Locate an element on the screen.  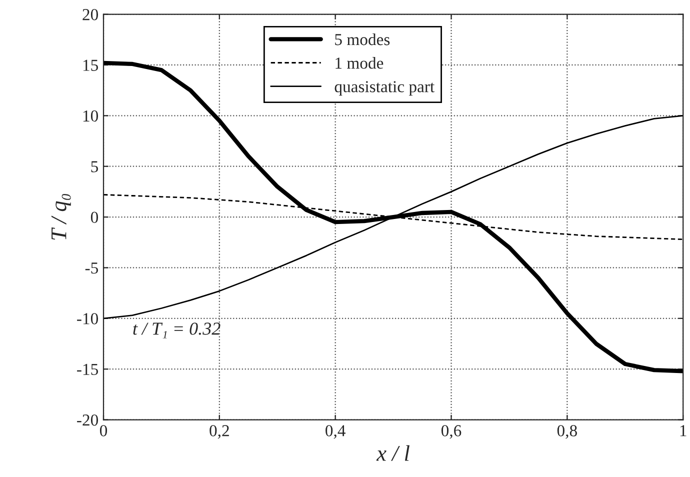
x-axis-title: x / l is located at coordinates (393, 453).